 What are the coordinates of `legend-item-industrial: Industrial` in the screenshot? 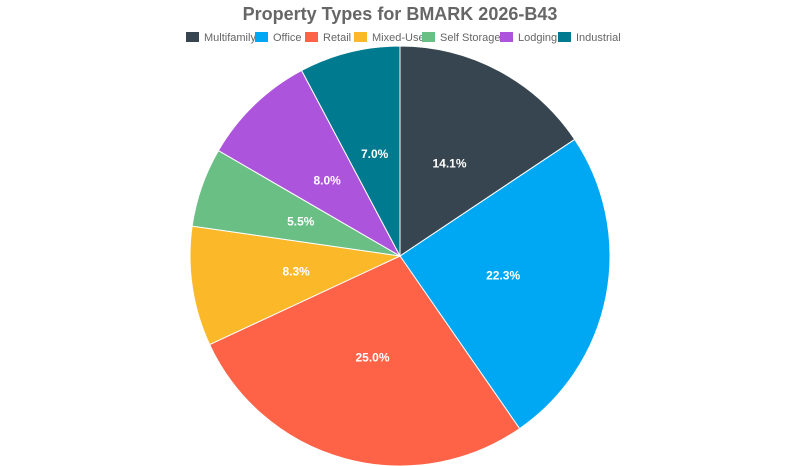 It's located at (589, 38).